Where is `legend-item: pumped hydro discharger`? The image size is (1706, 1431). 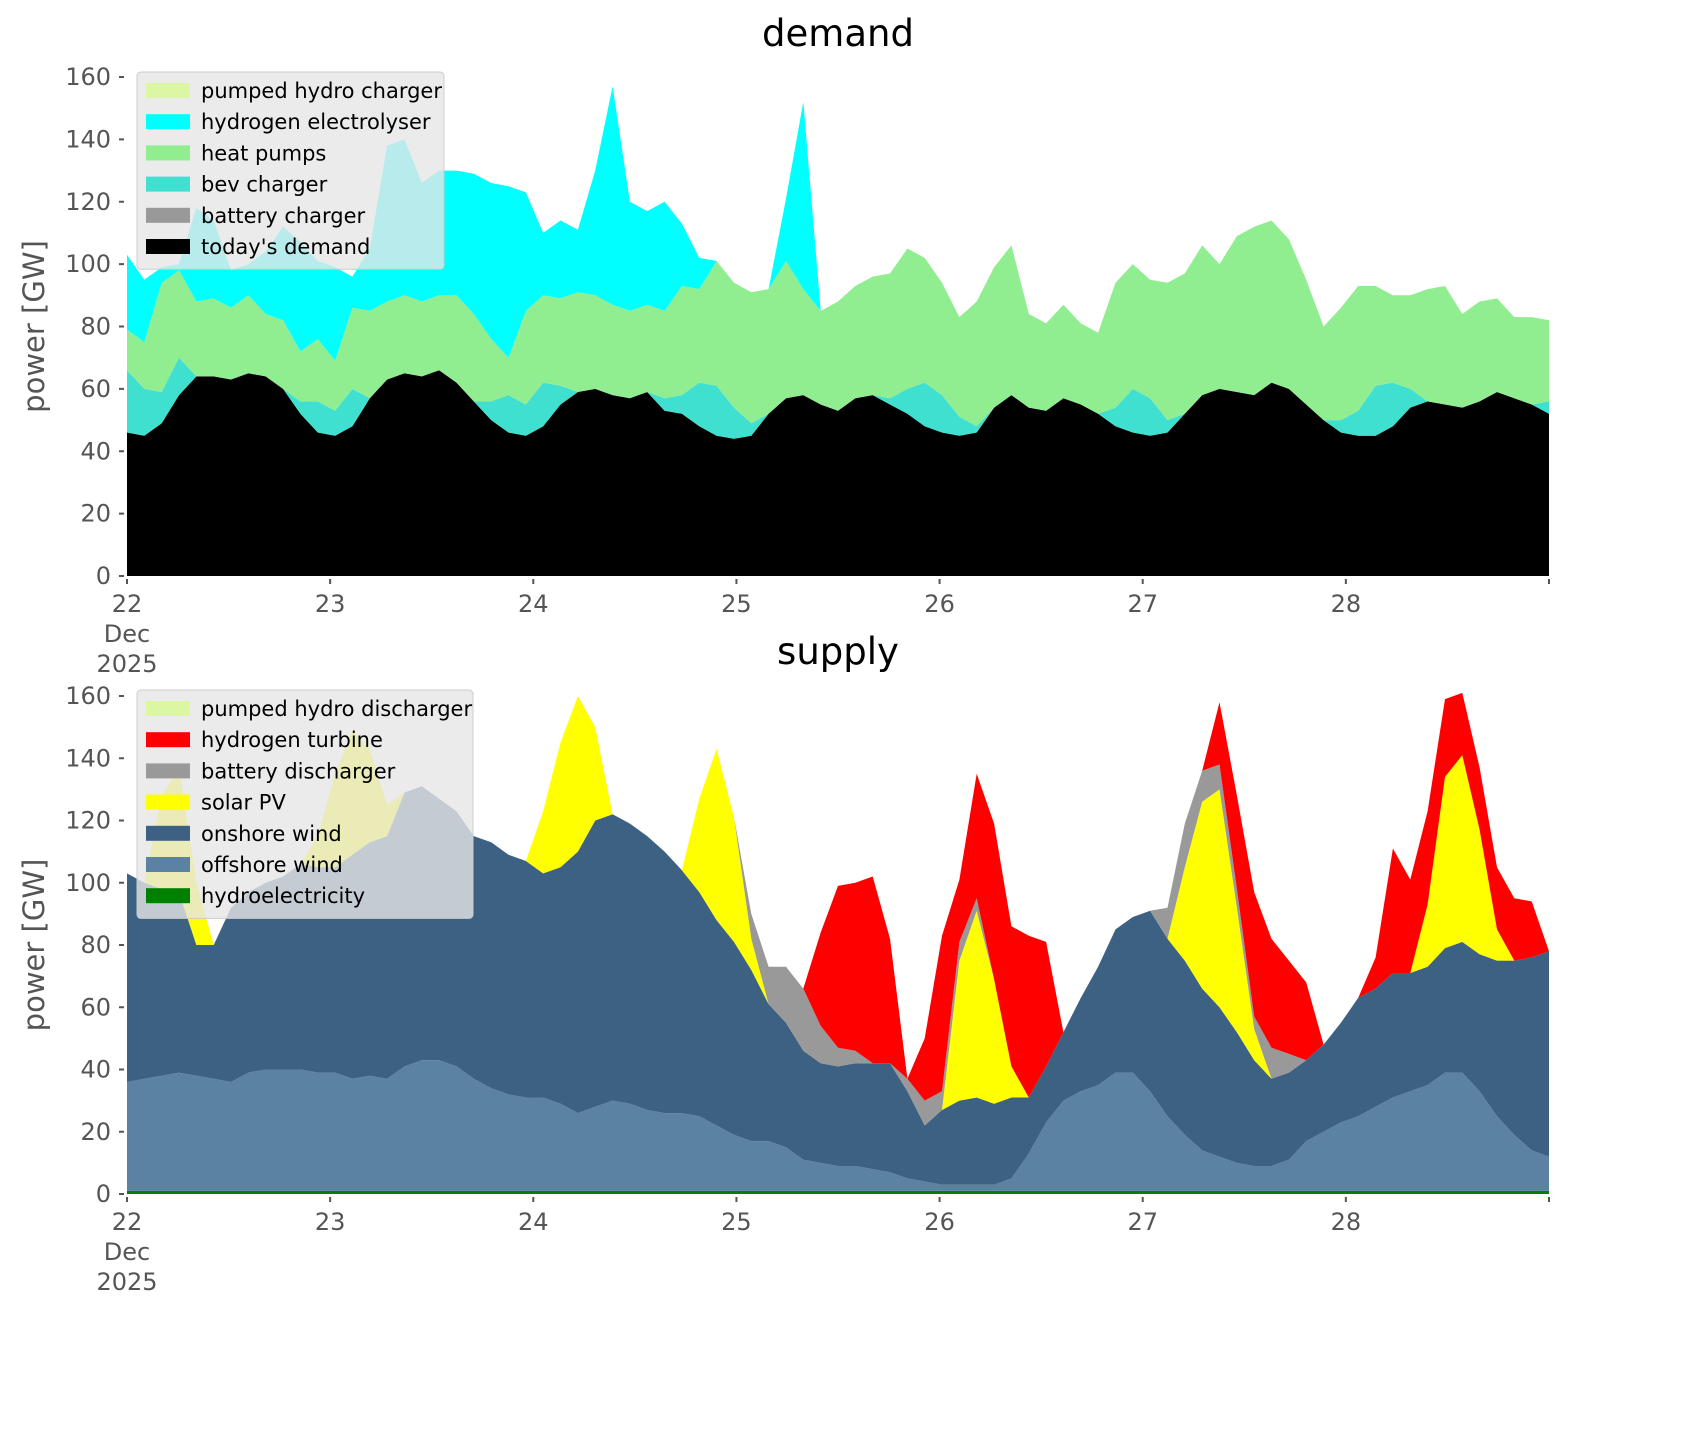 legend-item: pumped hydro discharger is located at coordinates (309, 709).